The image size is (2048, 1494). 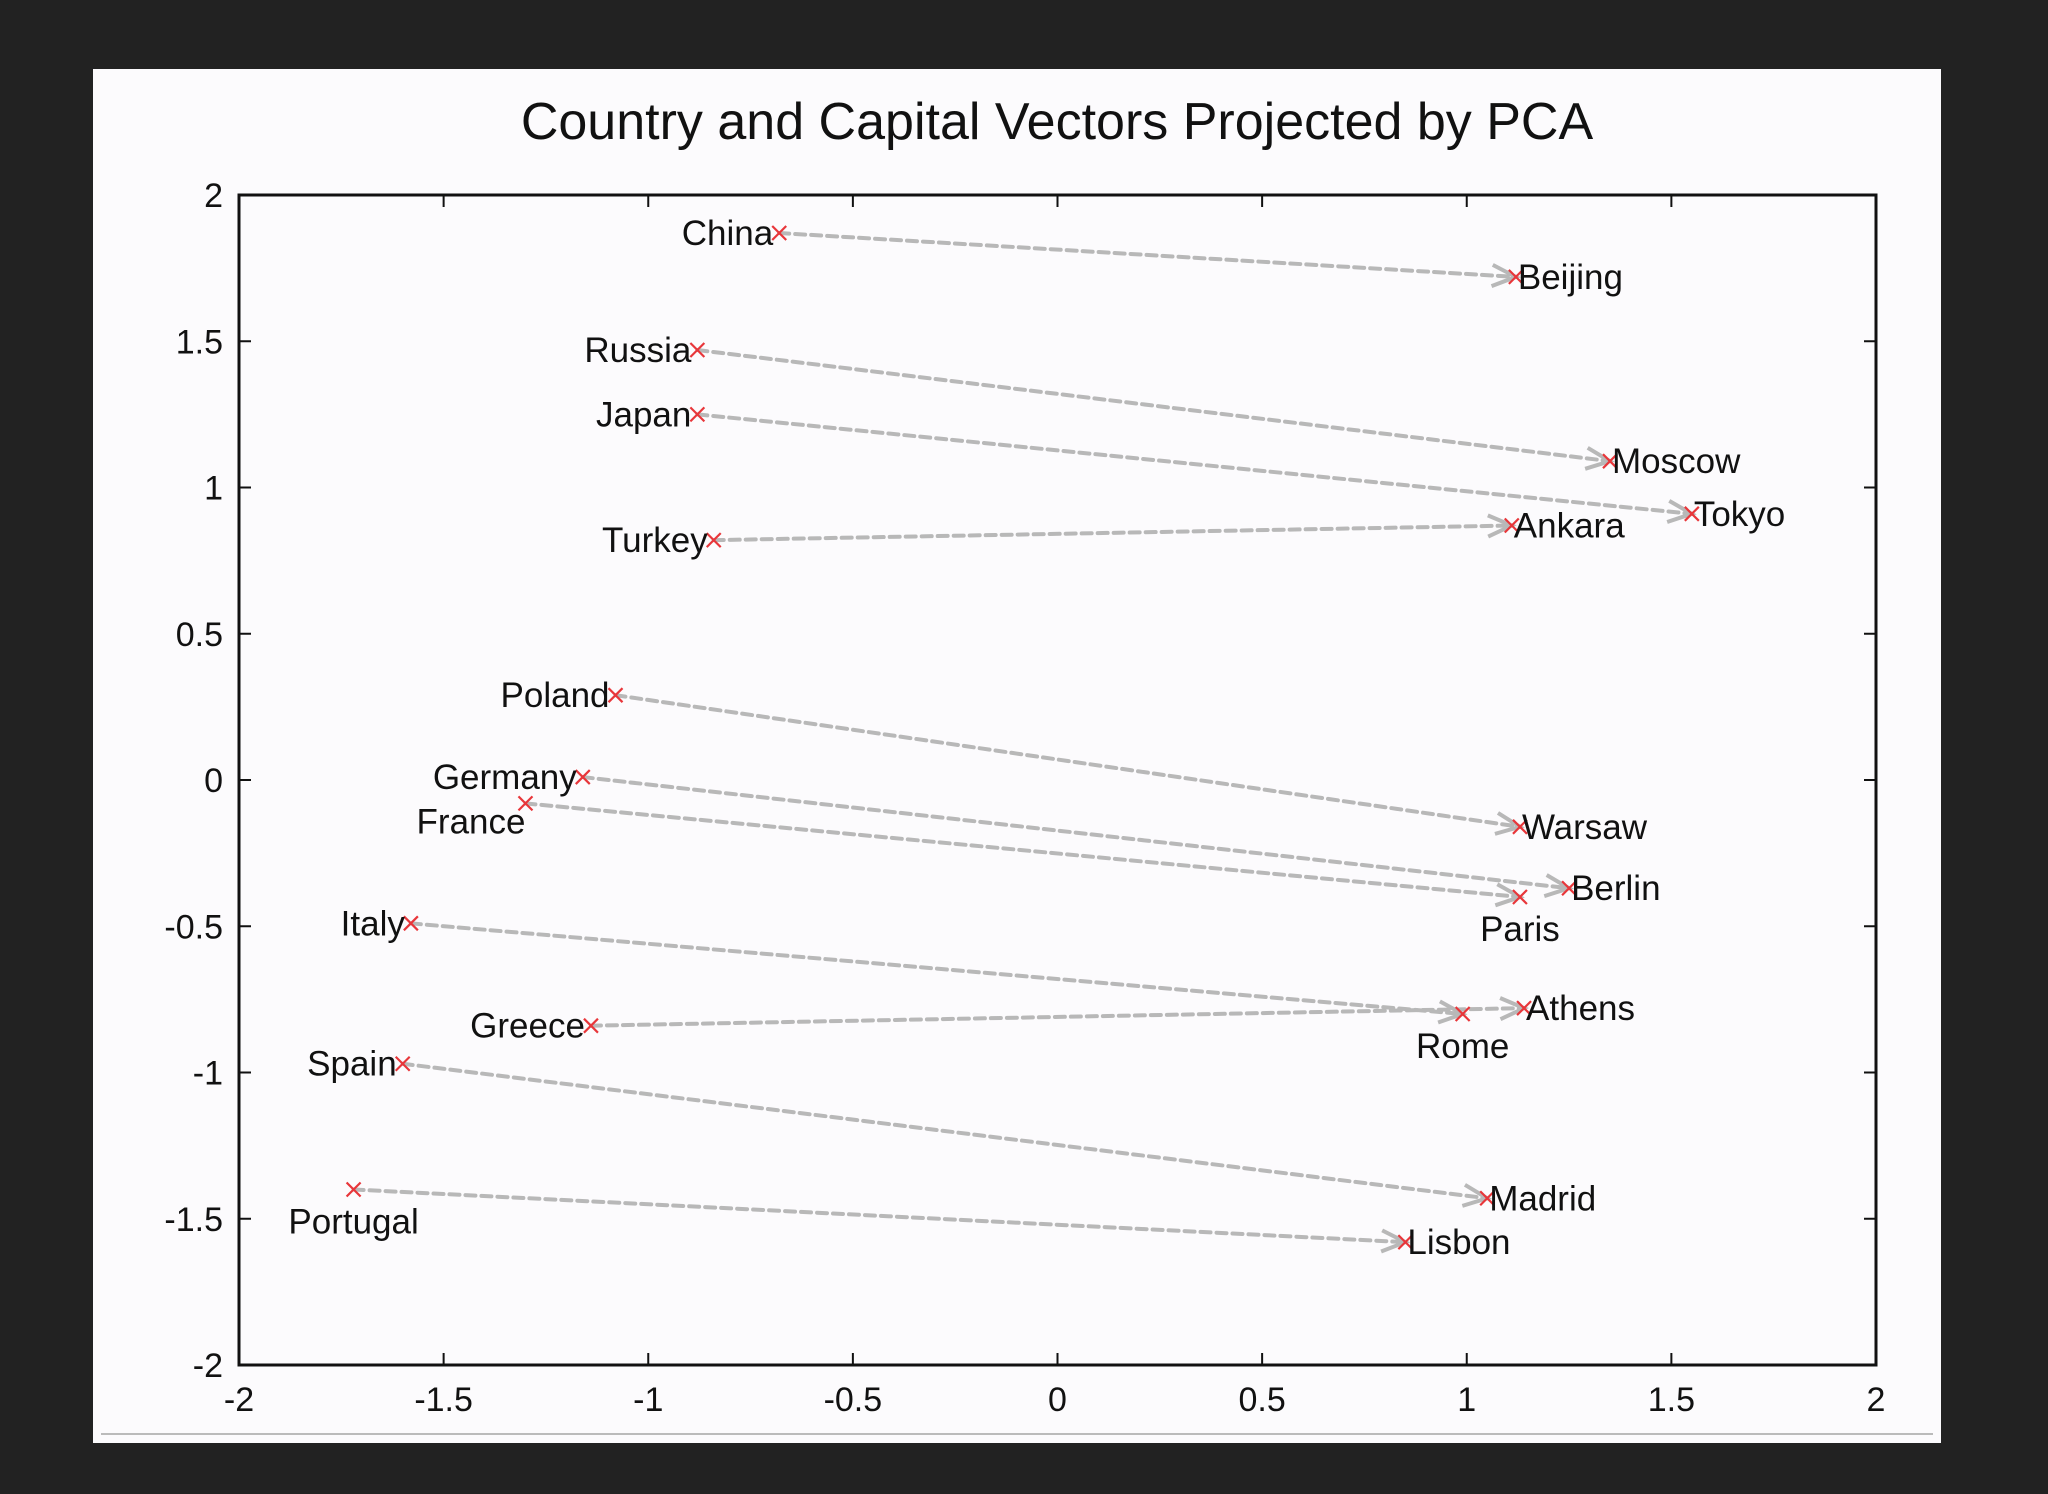 I want to click on y-tick-label: -0.5, so click(x=193, y=927).